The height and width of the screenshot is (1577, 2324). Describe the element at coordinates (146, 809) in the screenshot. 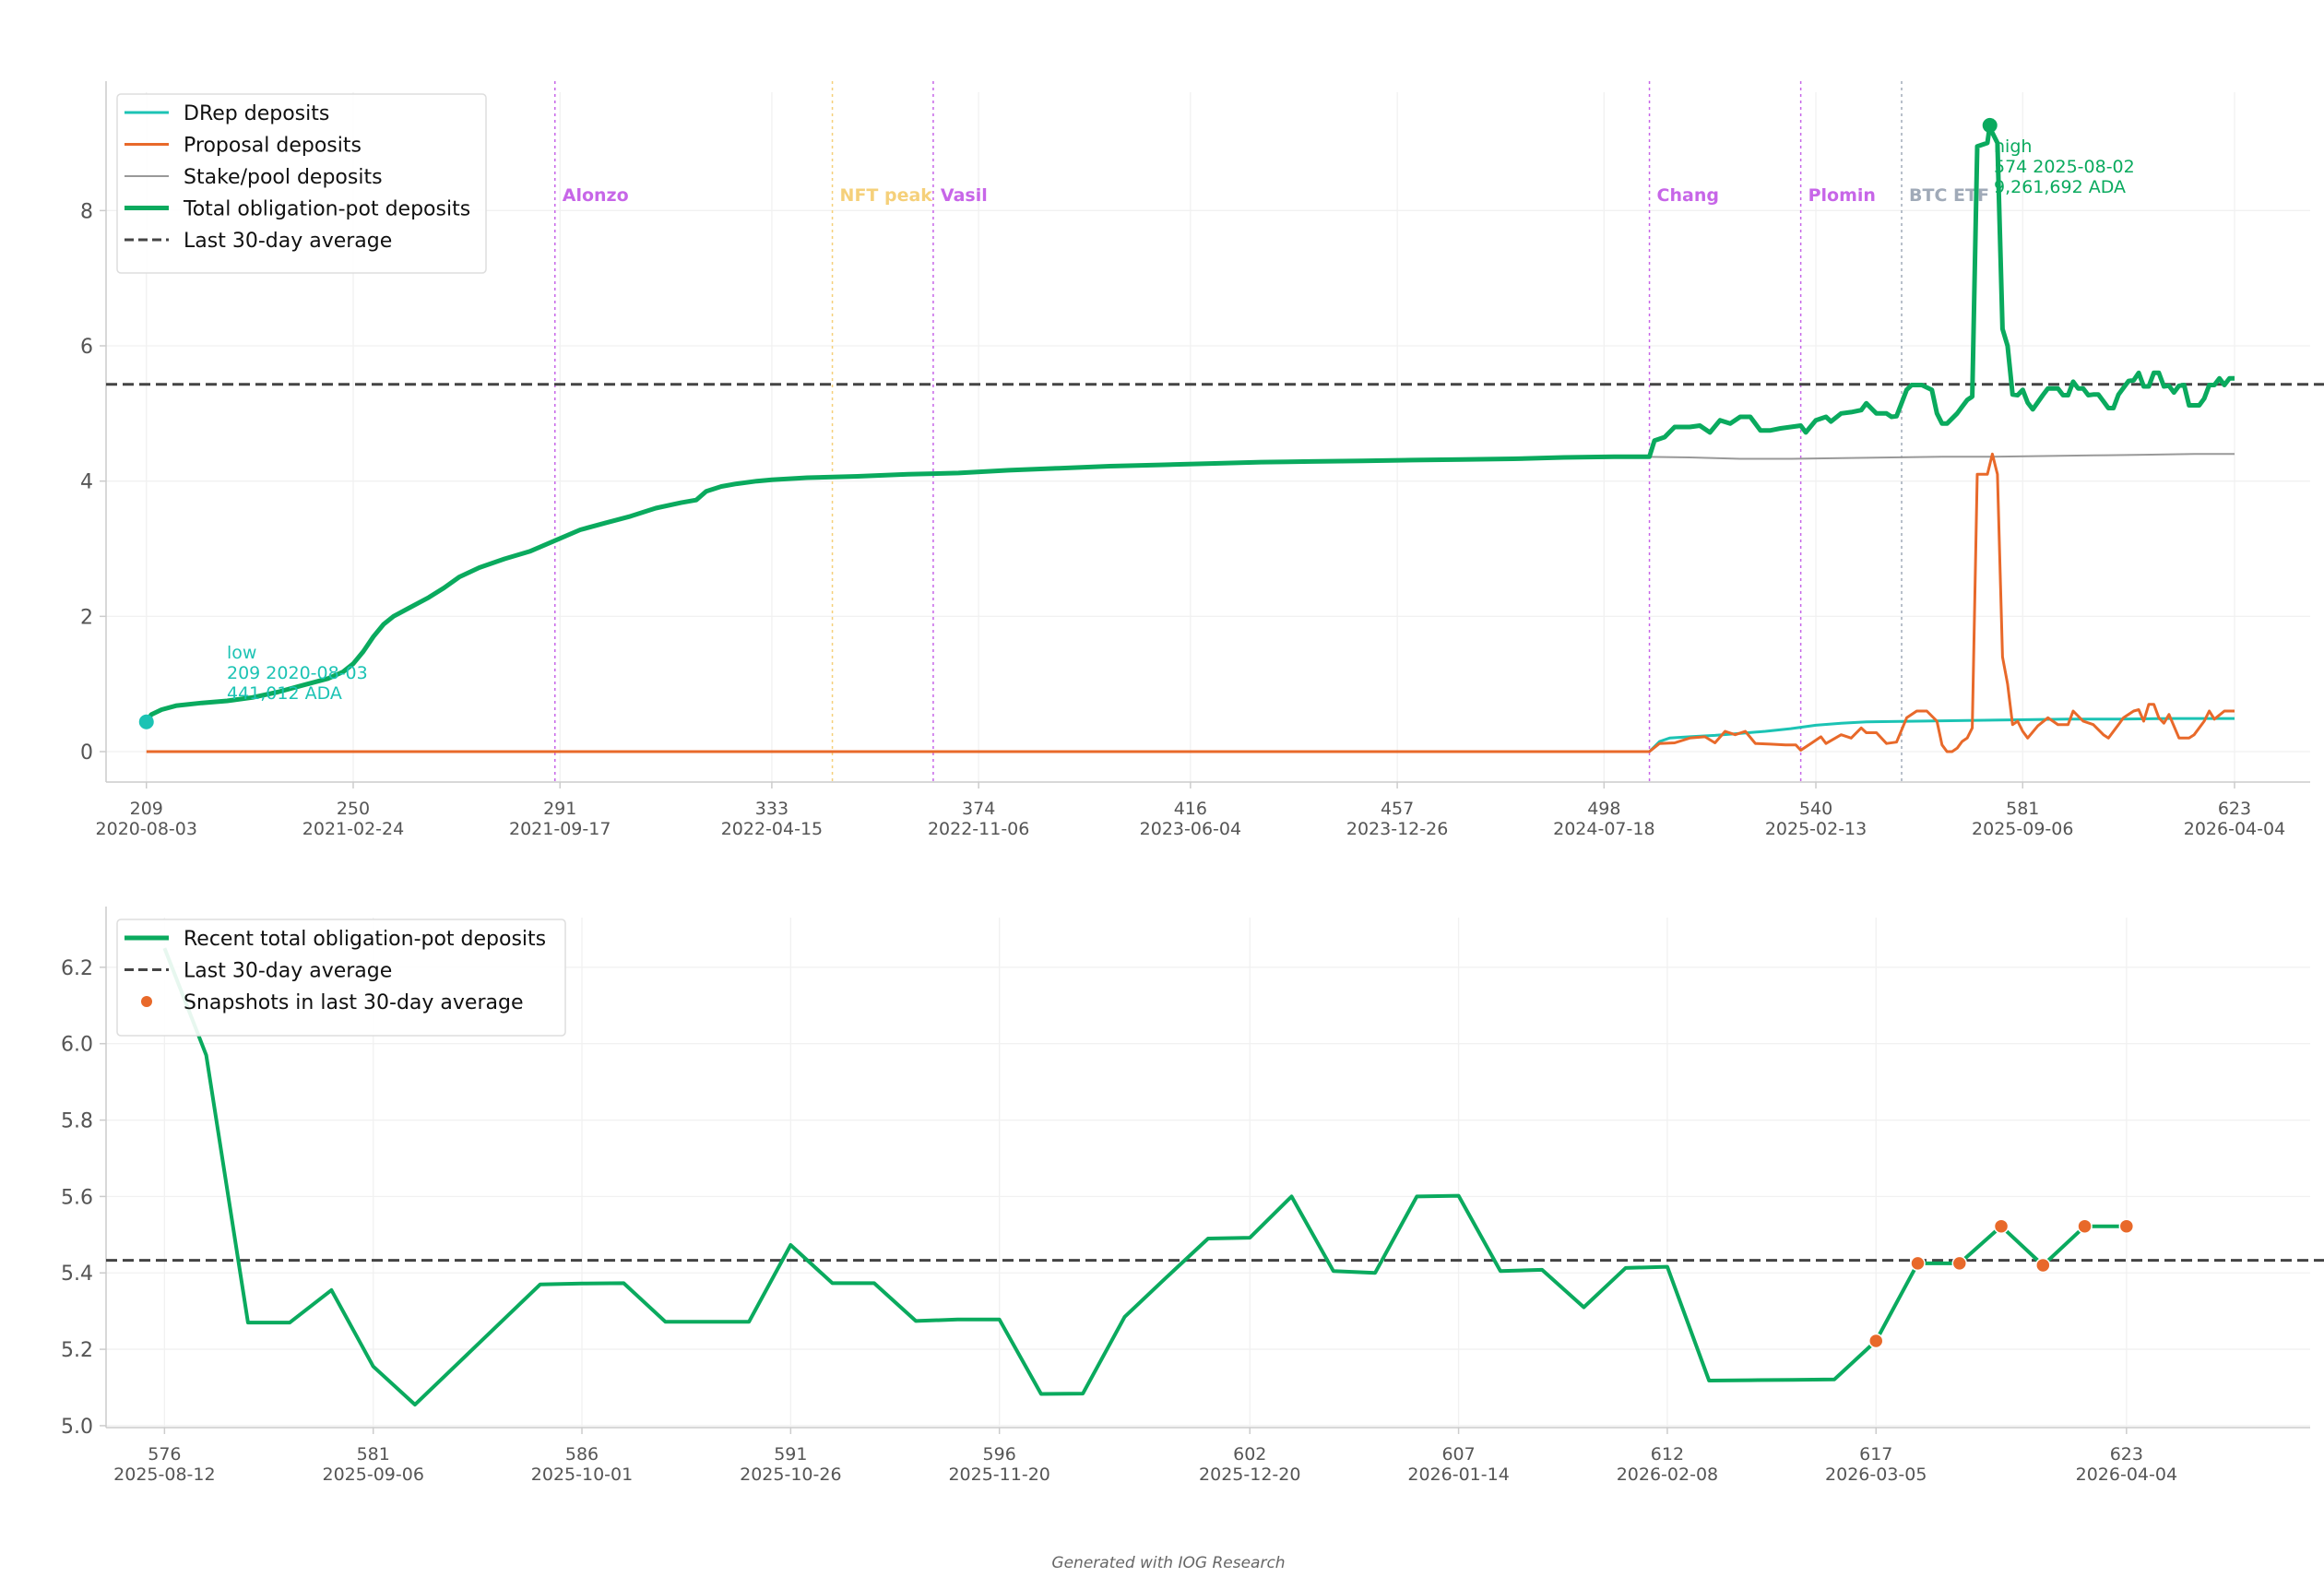

I see `x-tick-label: 209` at that location.